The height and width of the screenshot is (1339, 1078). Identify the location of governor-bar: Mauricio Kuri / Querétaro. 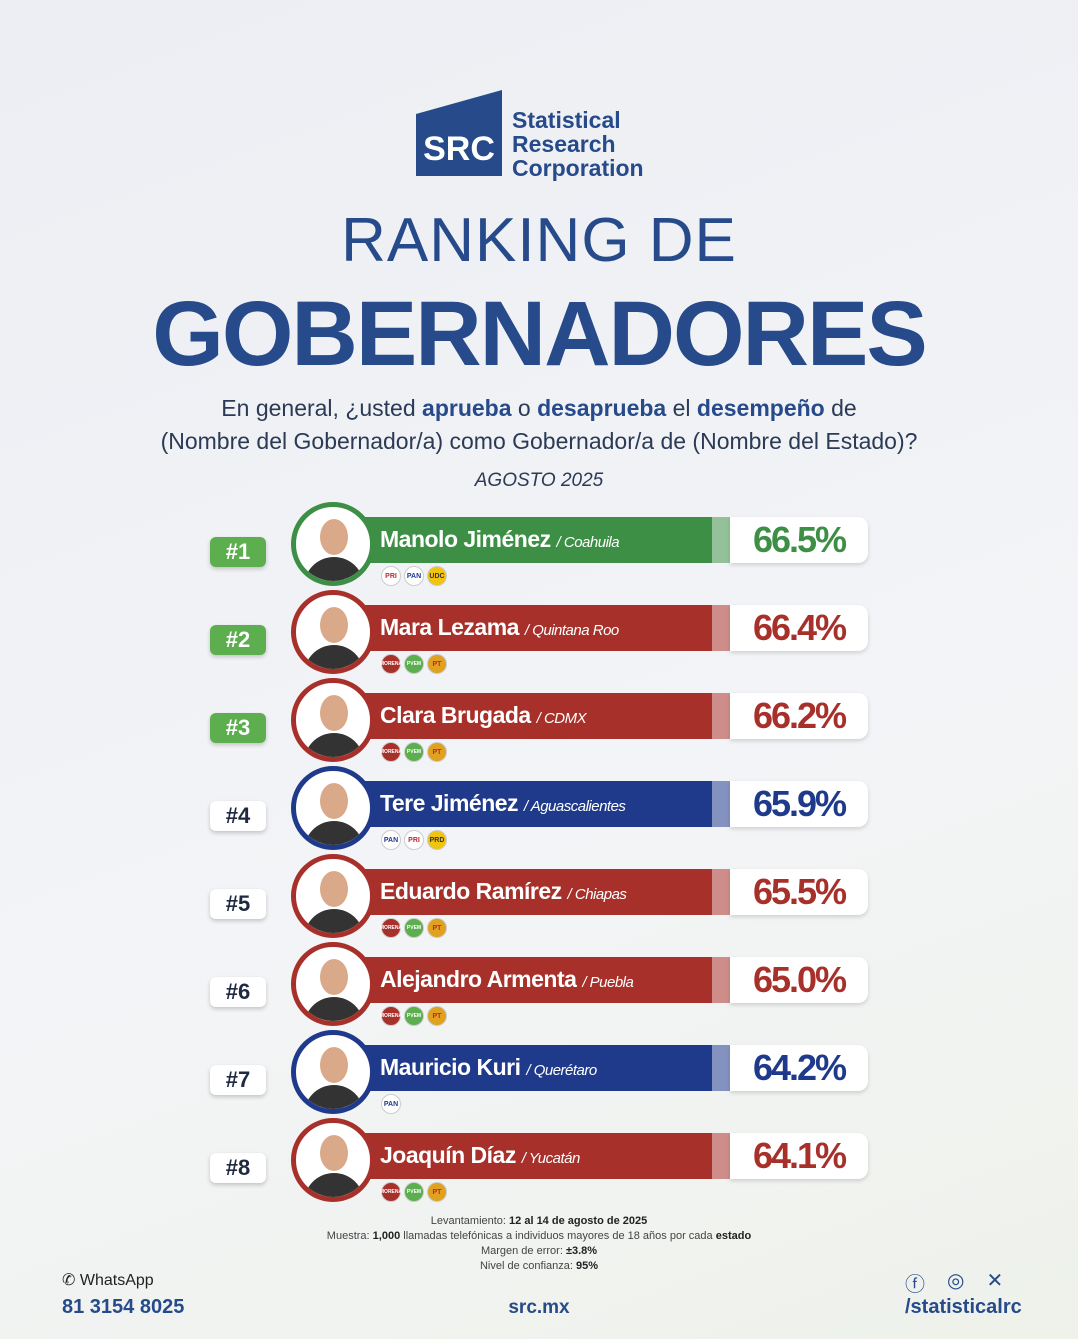
(535, 1068).